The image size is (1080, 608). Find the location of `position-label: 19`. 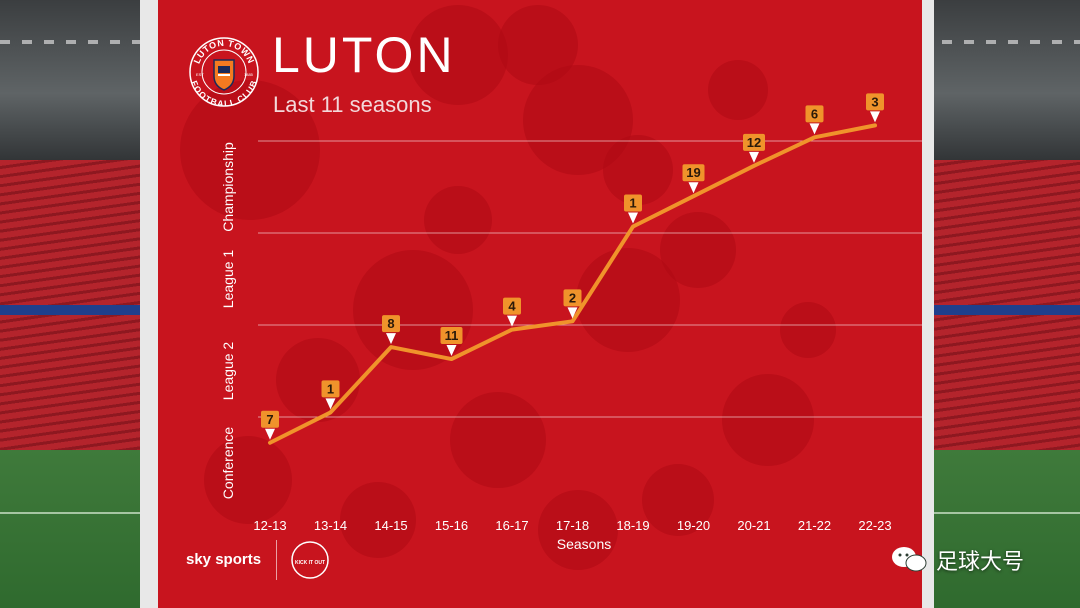

position-label: 19 is located at coordinates (693, 172).